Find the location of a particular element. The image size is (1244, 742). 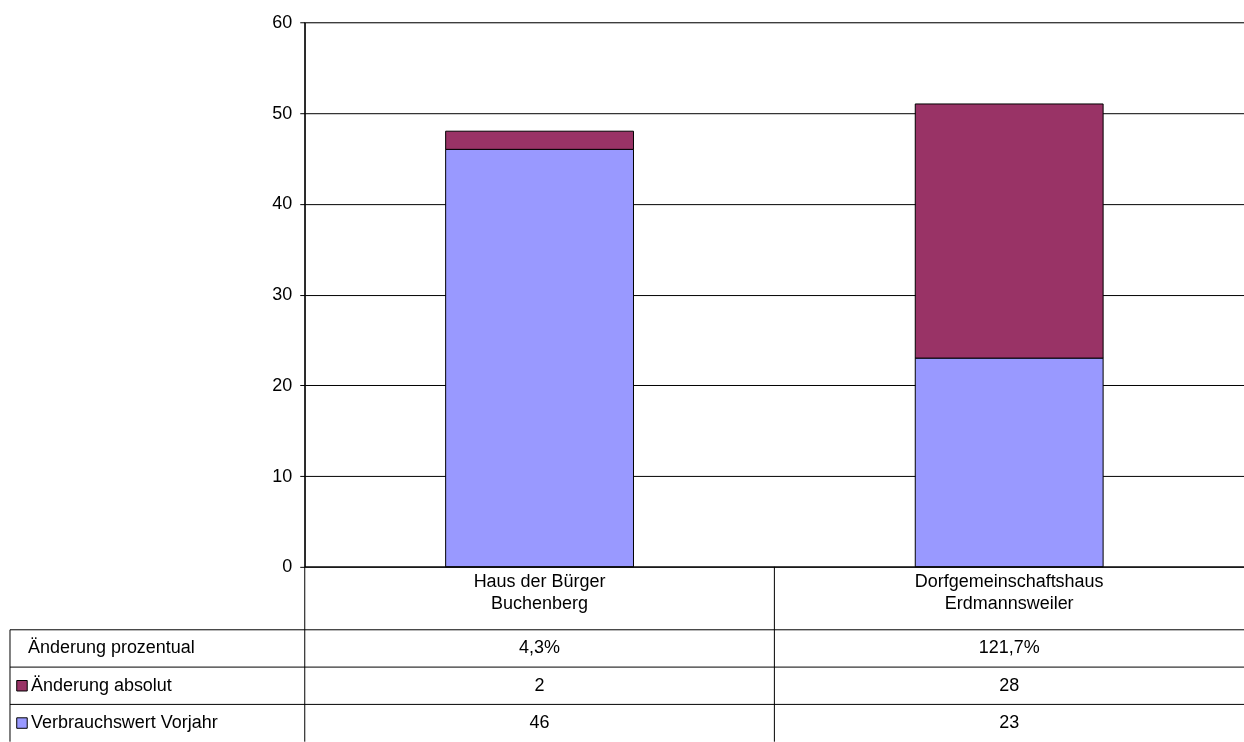

data-label: 2 is located at coordinates (539, 684).